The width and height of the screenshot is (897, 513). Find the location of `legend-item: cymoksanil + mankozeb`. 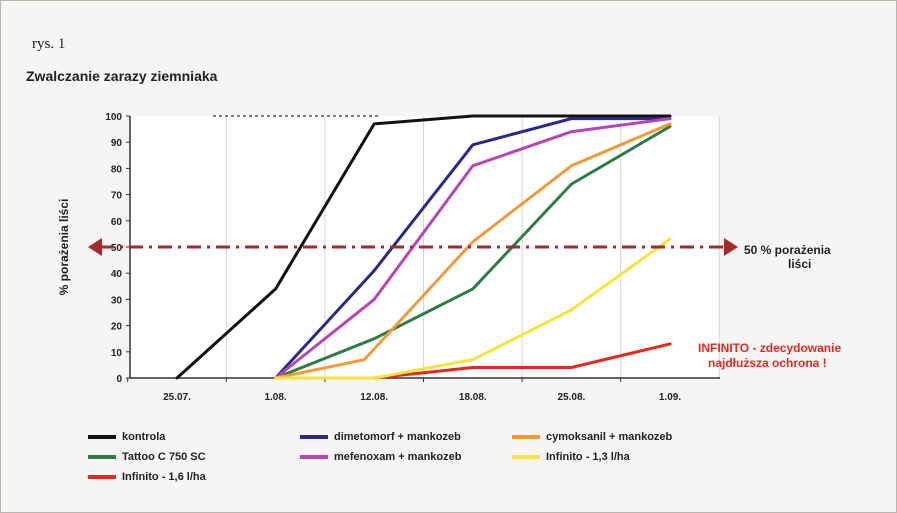

legend-item: cymoksanil + mankozeb is located at coordinates (592, 437).